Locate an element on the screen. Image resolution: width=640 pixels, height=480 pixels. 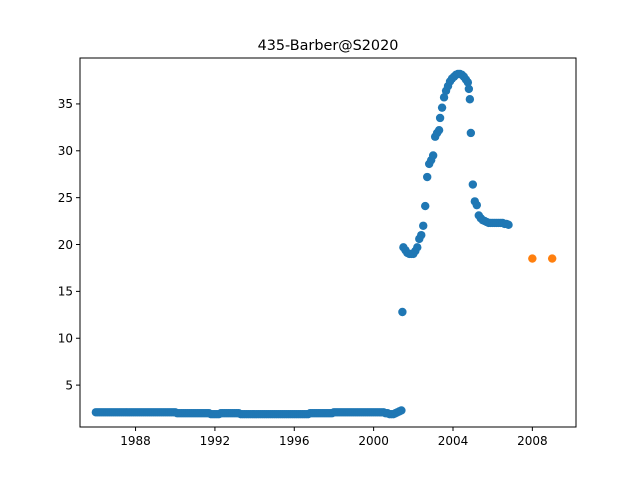
x-axis: 1988 1992 1996 2000 2004 2008 is located at coordinates (334, 437).